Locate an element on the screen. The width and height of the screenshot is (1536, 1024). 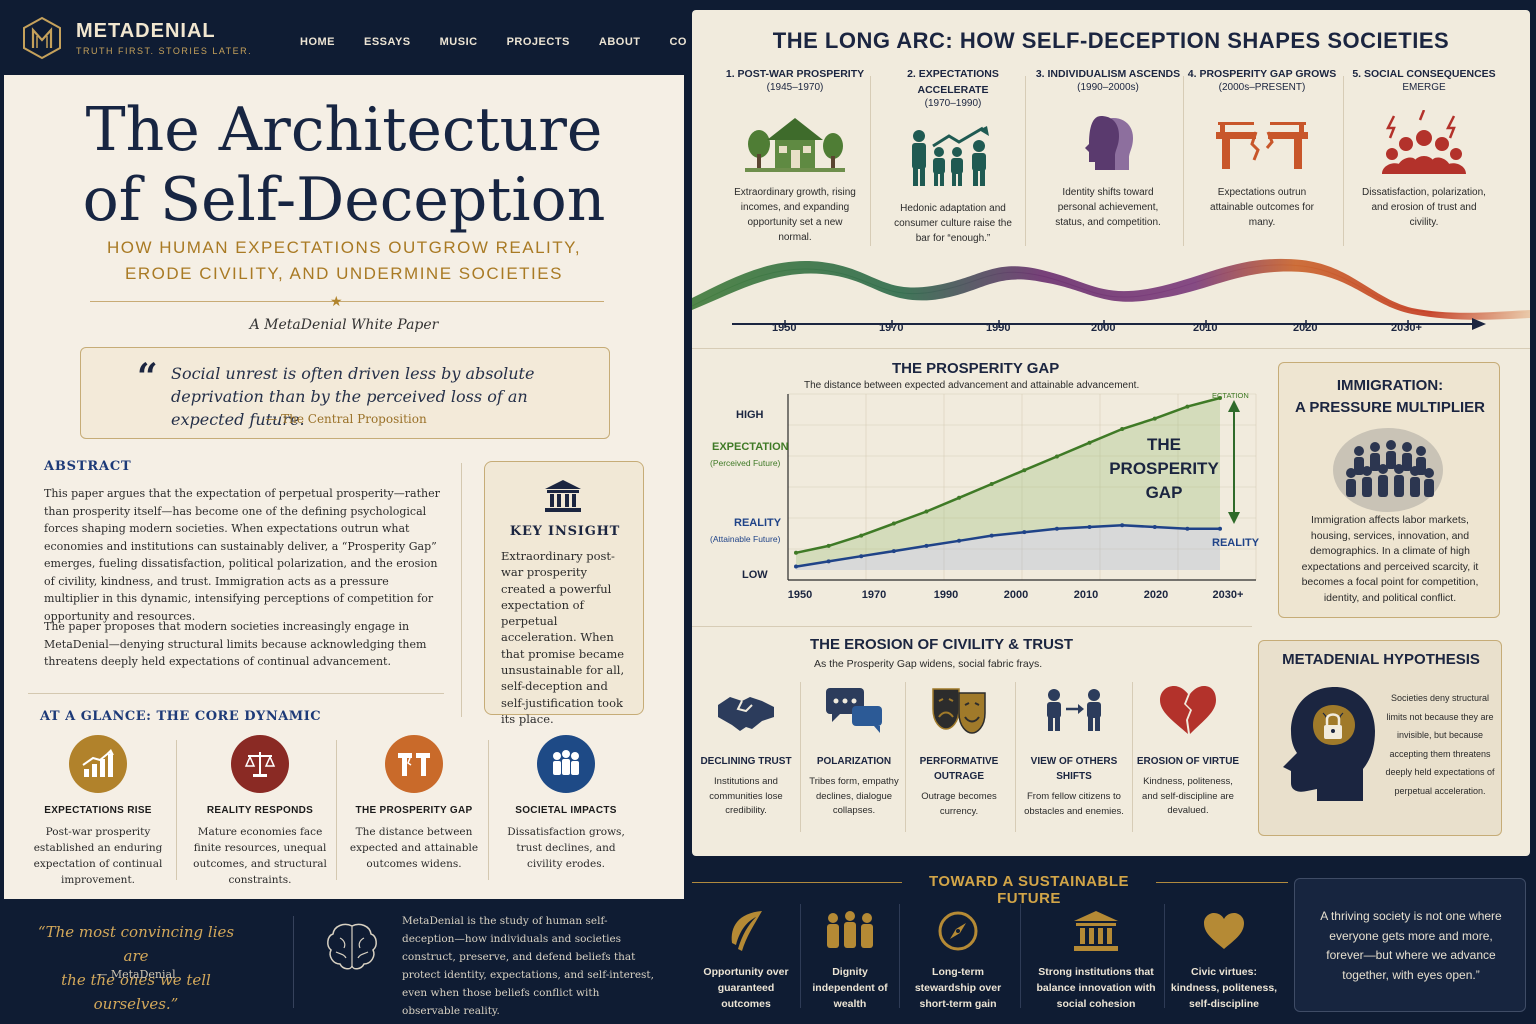
handshake-icon is located at coordinates (746, 710).